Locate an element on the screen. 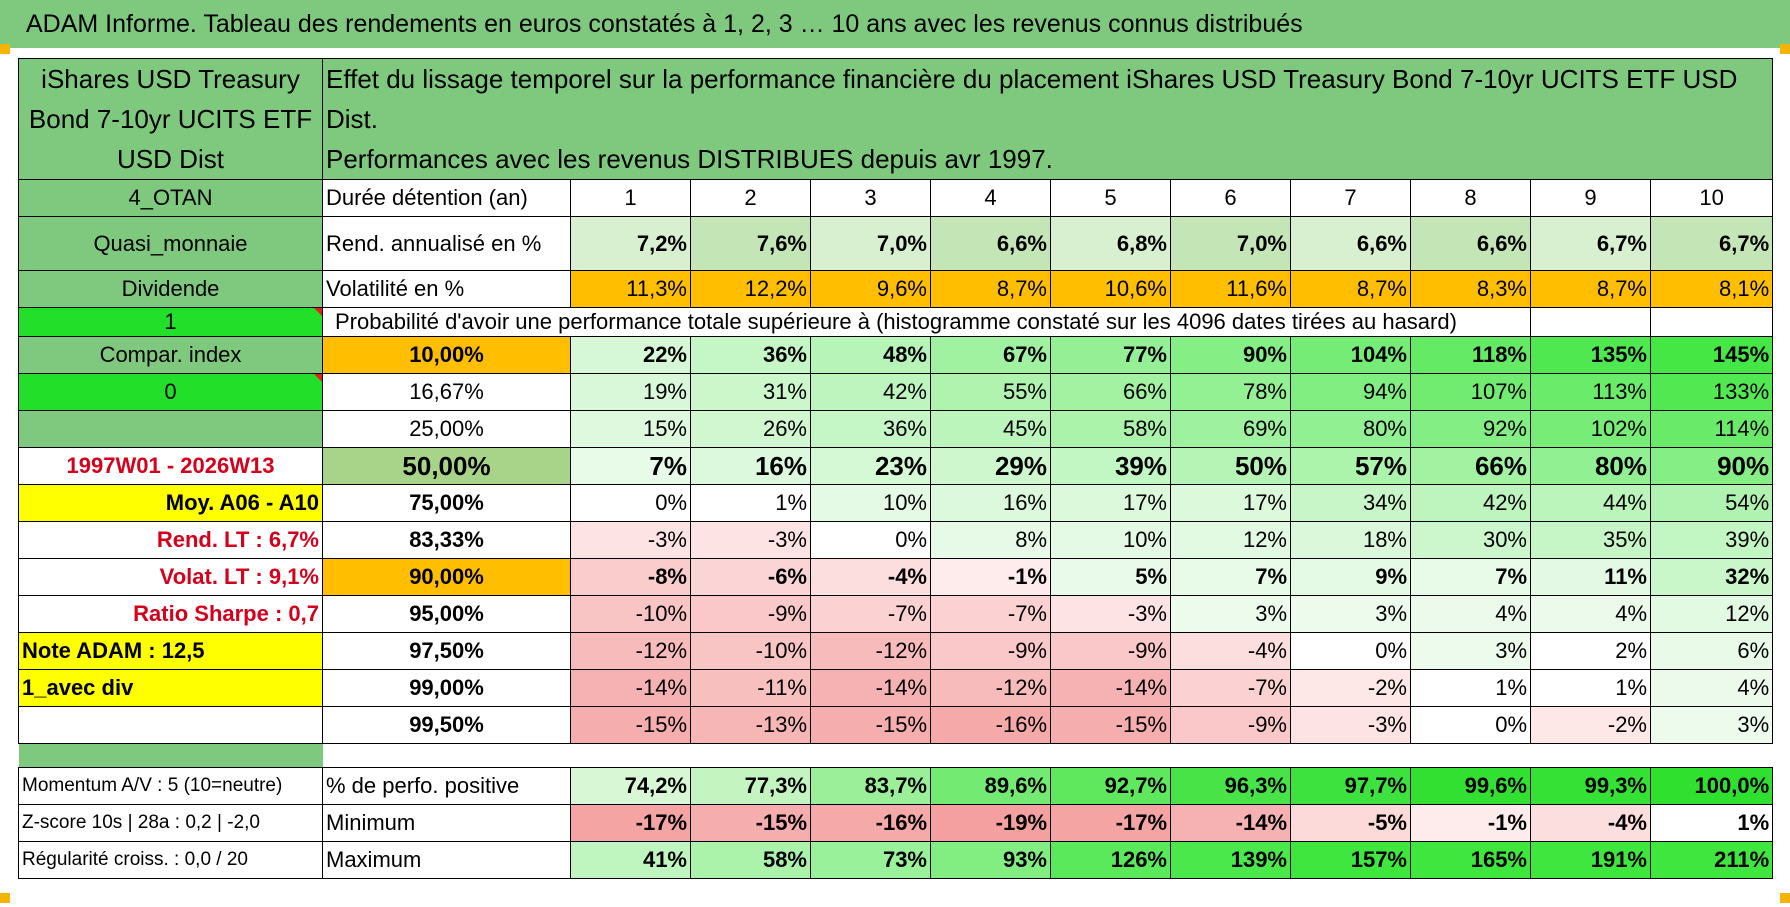 The height and width of the screenshot is (907, 1790). value-cell: 19% is located at coordinates (630, 392).